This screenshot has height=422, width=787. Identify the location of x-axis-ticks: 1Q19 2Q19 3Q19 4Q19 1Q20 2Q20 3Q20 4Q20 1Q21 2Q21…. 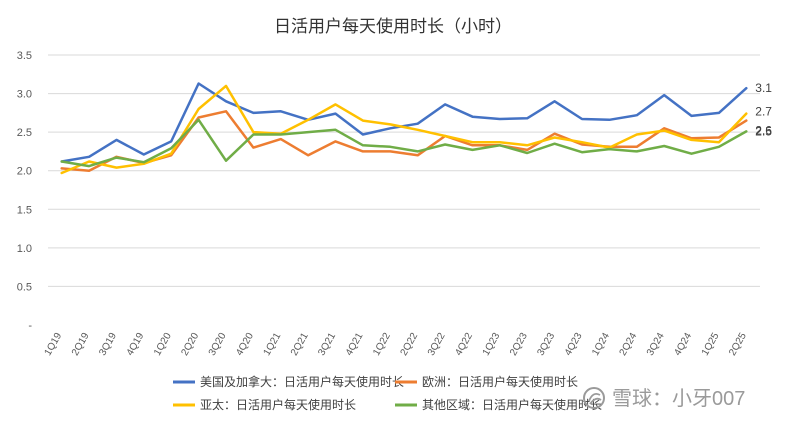
(396, 344).